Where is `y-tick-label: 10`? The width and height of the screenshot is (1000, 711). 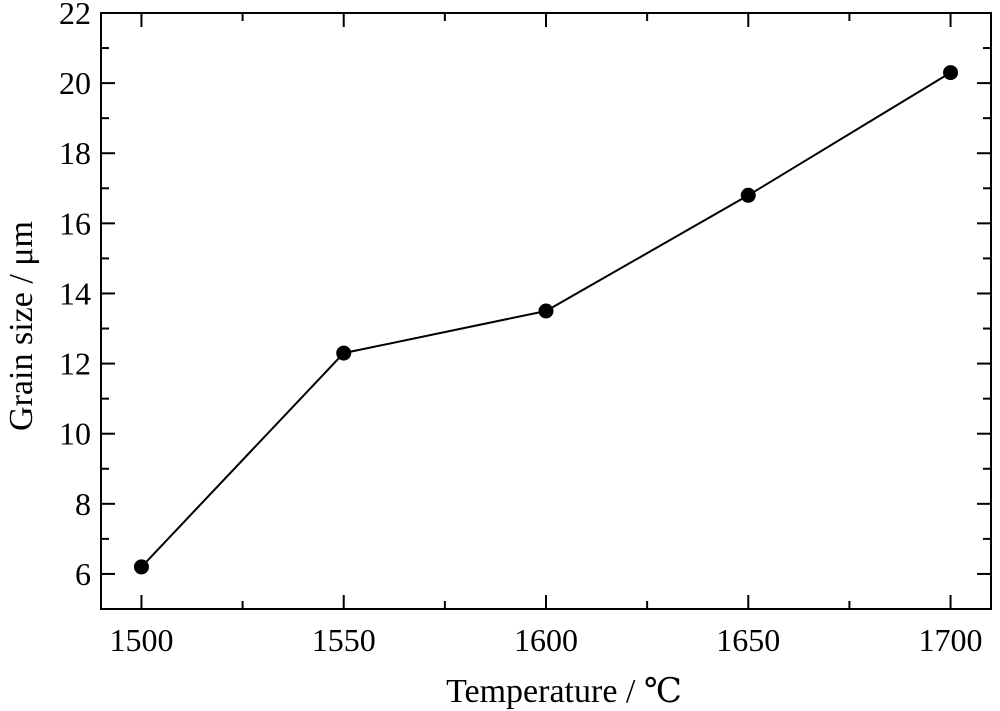
y-tick-label: 10 is located at coordinates (75, 434).